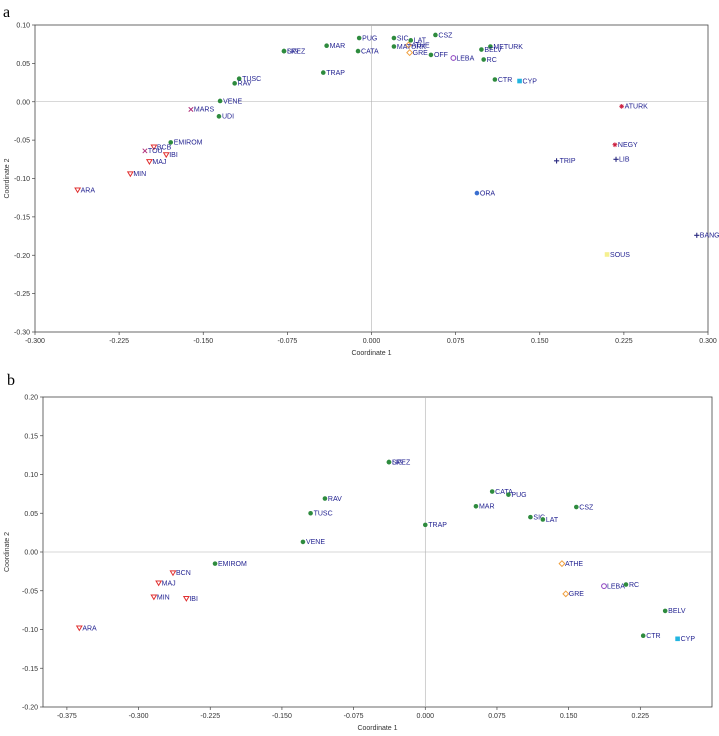 The width and height of the screenshot is (719, 736). Describe the element at coordinates (282, 716) in the screenshot. I see `x-tick-label: -0.150` at that location.